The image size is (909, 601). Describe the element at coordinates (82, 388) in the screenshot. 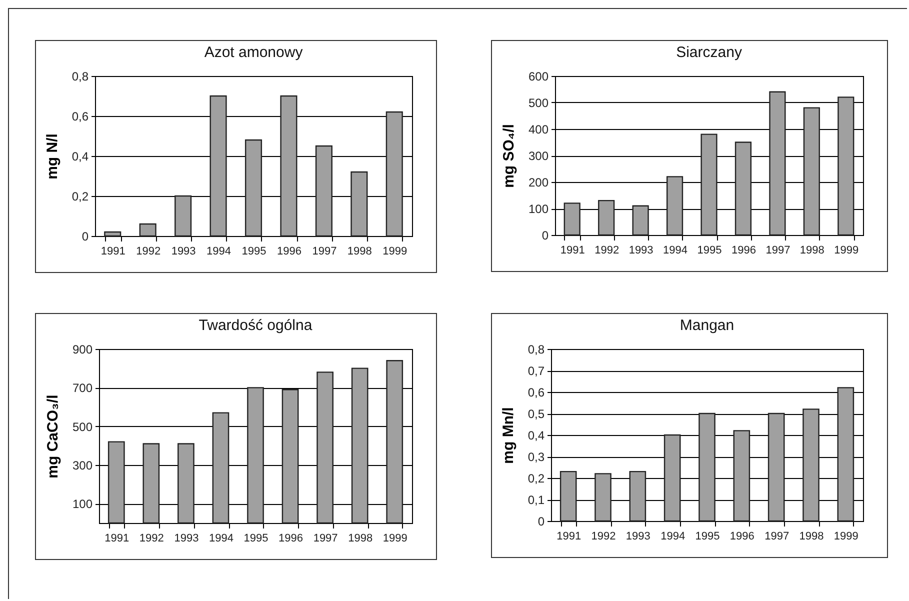

I see `y-tick-label: 700` at that location.